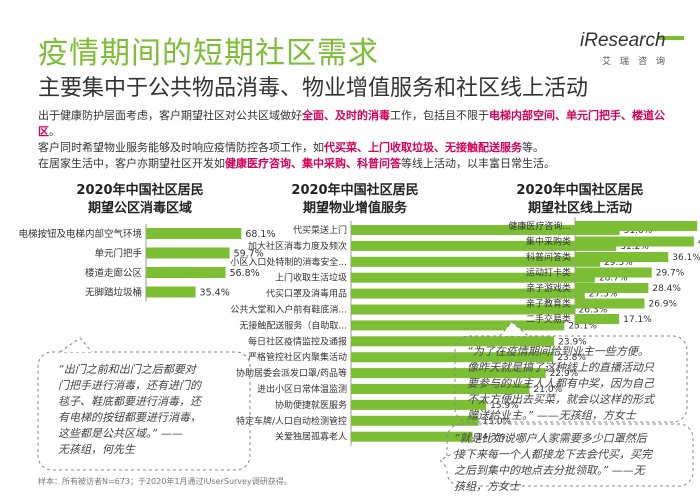  I want to click on category-label: 集中采购类, so click(548, 242).